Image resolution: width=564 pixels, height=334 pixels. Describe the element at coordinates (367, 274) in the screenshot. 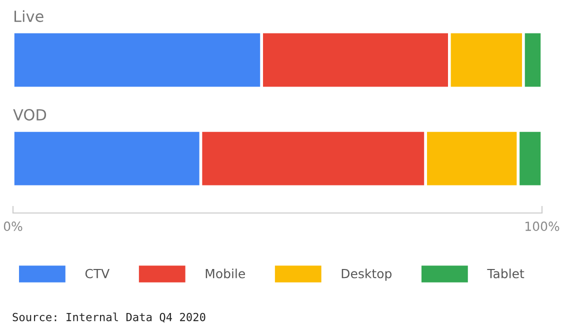

I see `legend-label: Desktop` at that location.